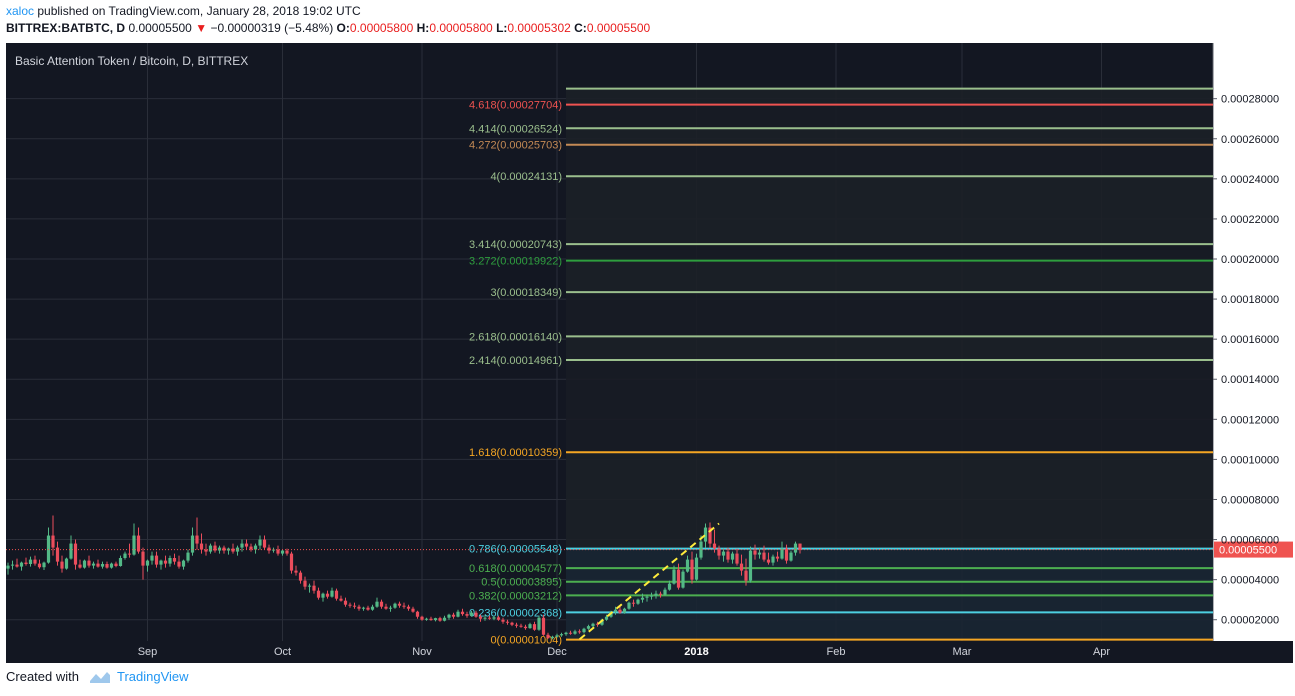 This screenshot has height=696, width=1295. Describe the element at coordinates (526, 177) in the screenshot. I see `fib-level-label: 4(0.00024131)` at that location.